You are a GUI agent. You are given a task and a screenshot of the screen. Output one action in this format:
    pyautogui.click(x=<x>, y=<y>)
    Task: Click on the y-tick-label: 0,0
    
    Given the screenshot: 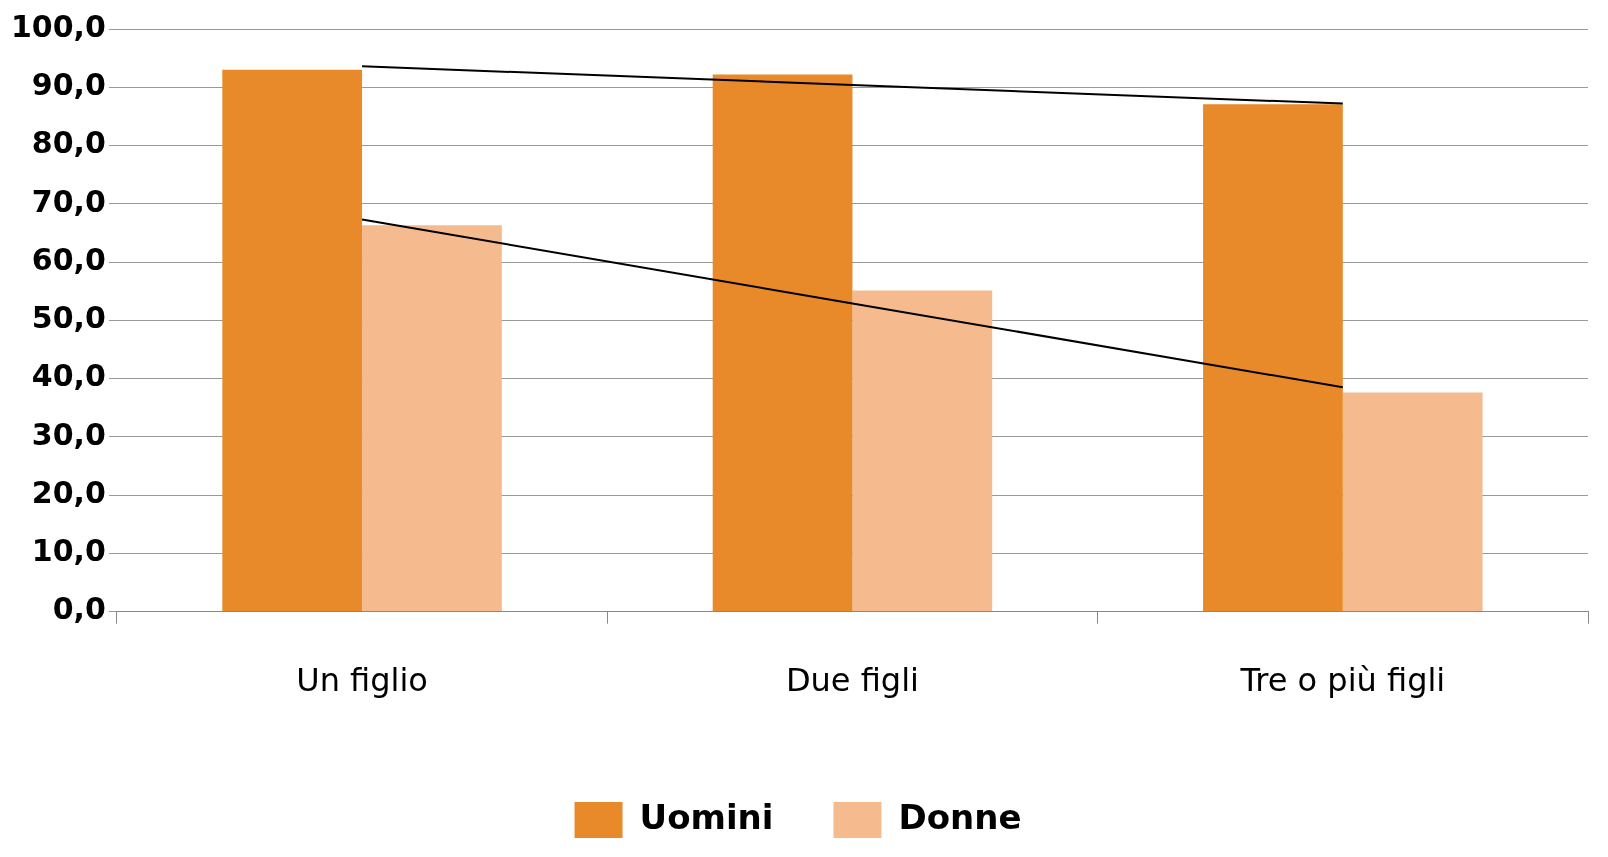 What is the action you would take?
    pyautogui.click(x=79, y=609)
    